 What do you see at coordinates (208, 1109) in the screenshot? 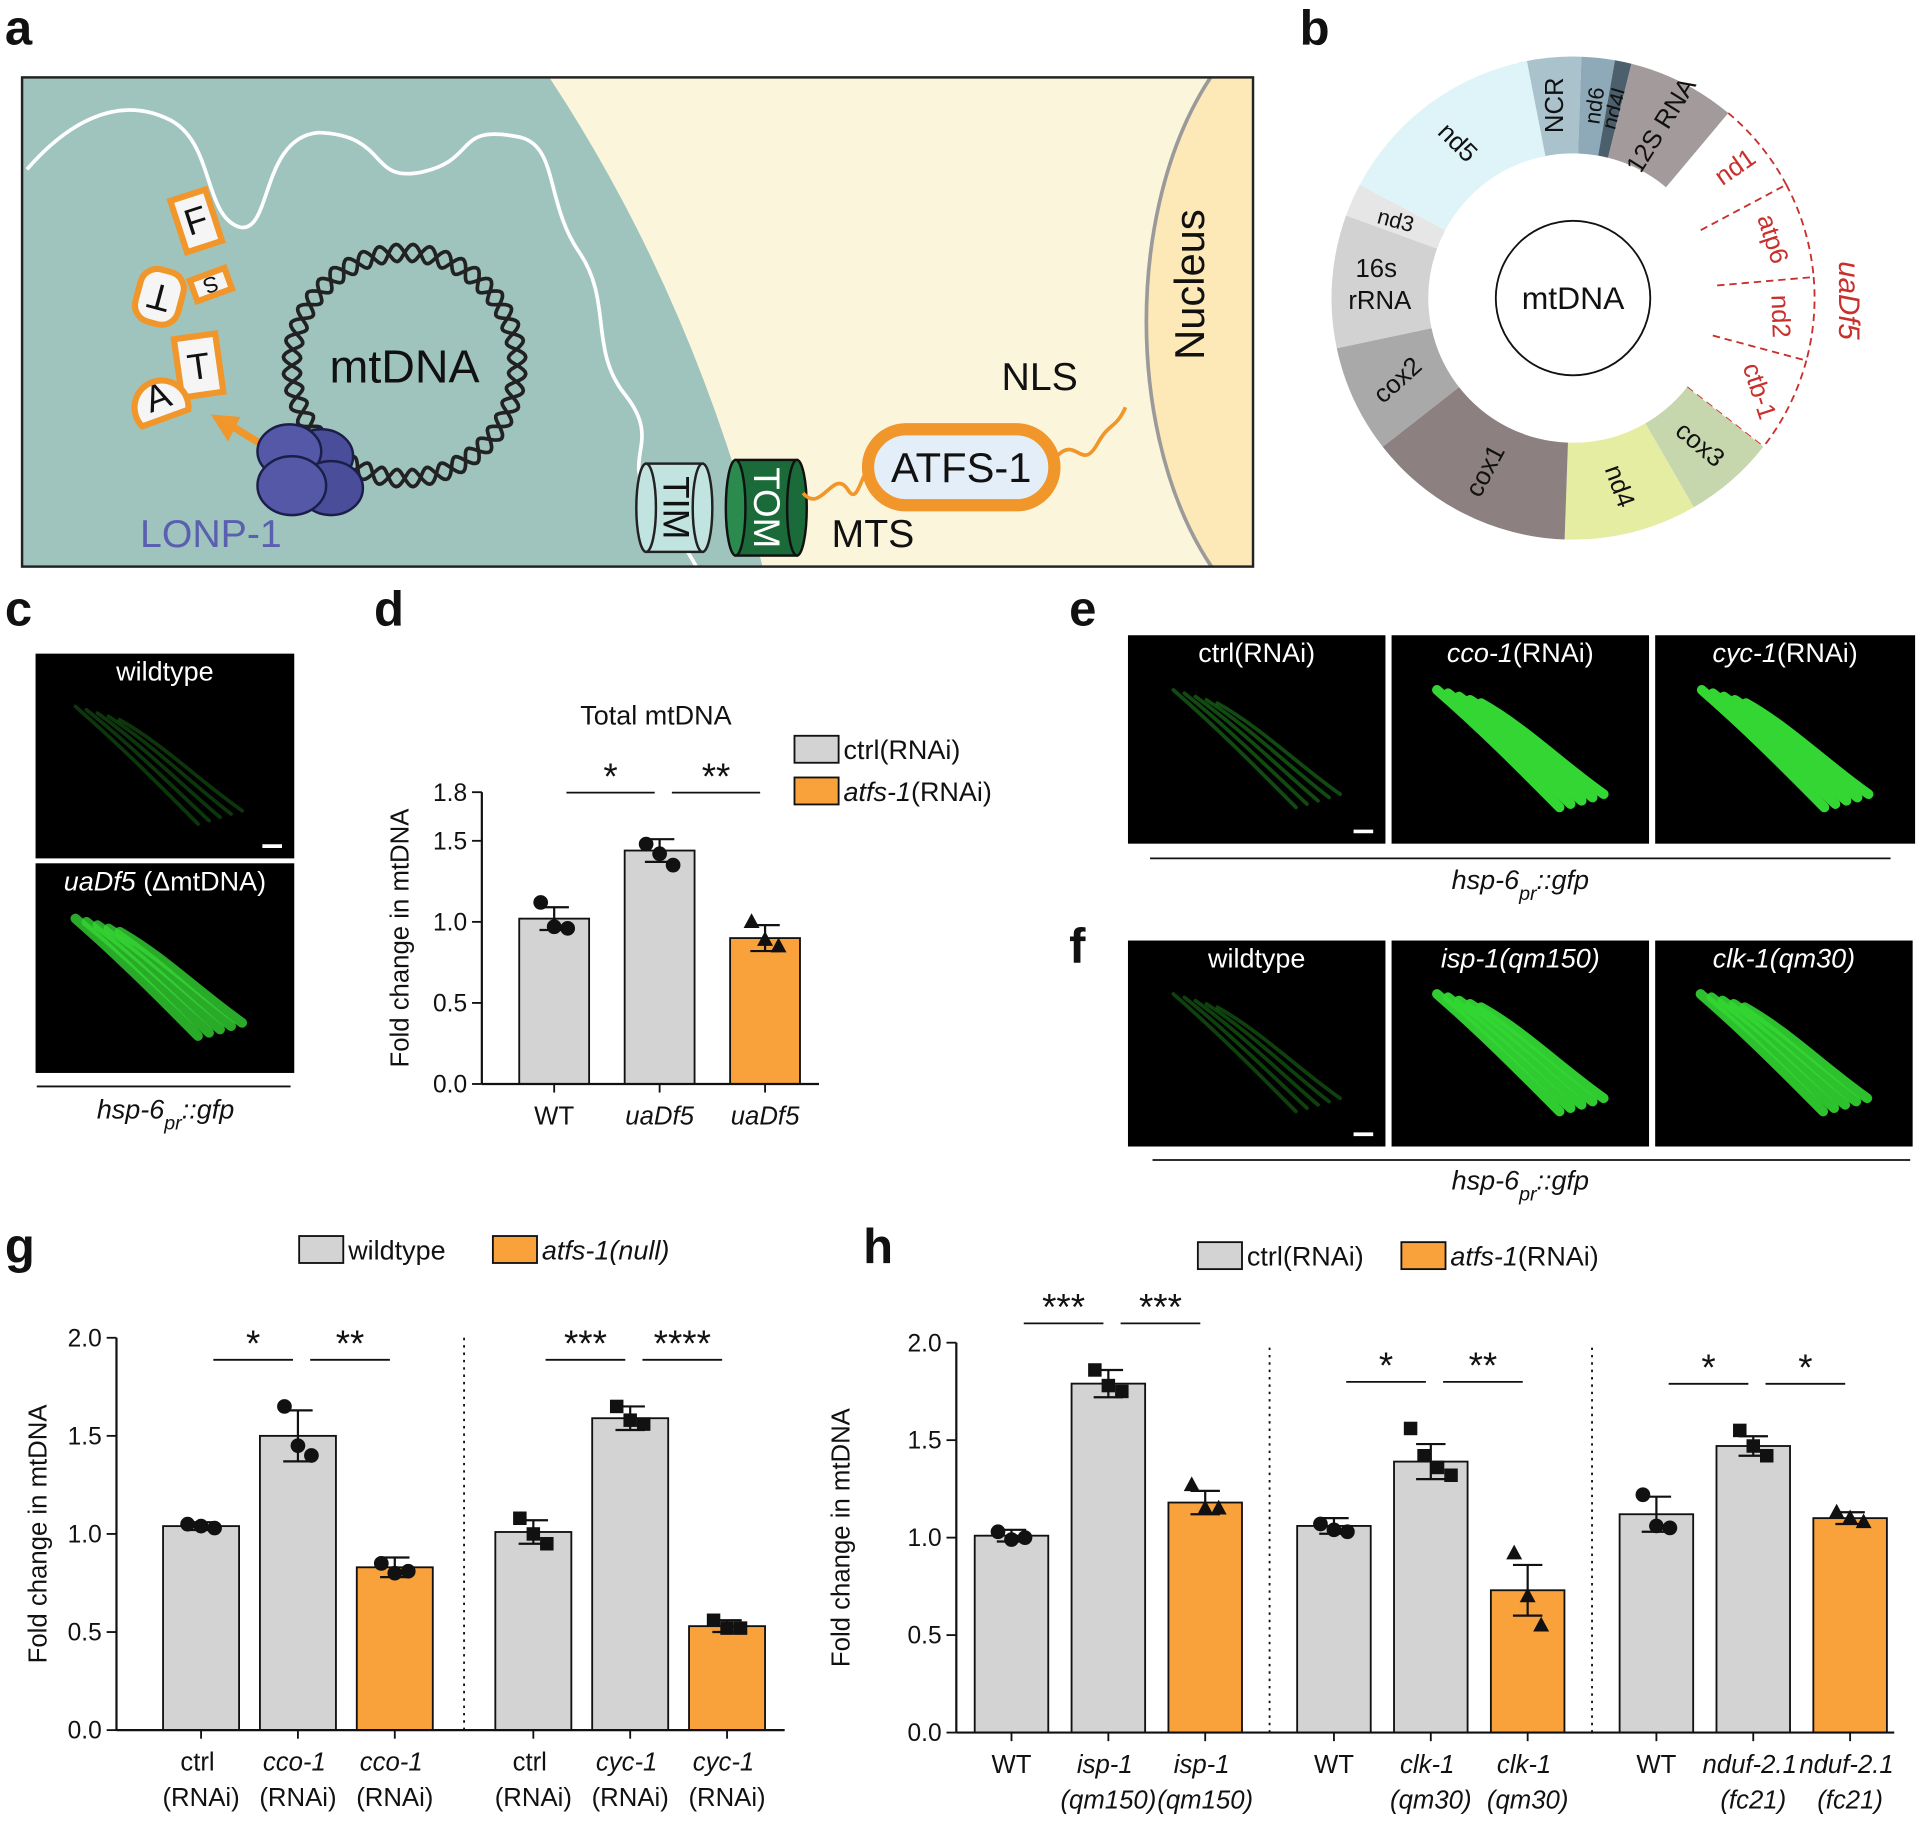
I see `caption-part: ::gfp` at bounding box center [208, 1109].